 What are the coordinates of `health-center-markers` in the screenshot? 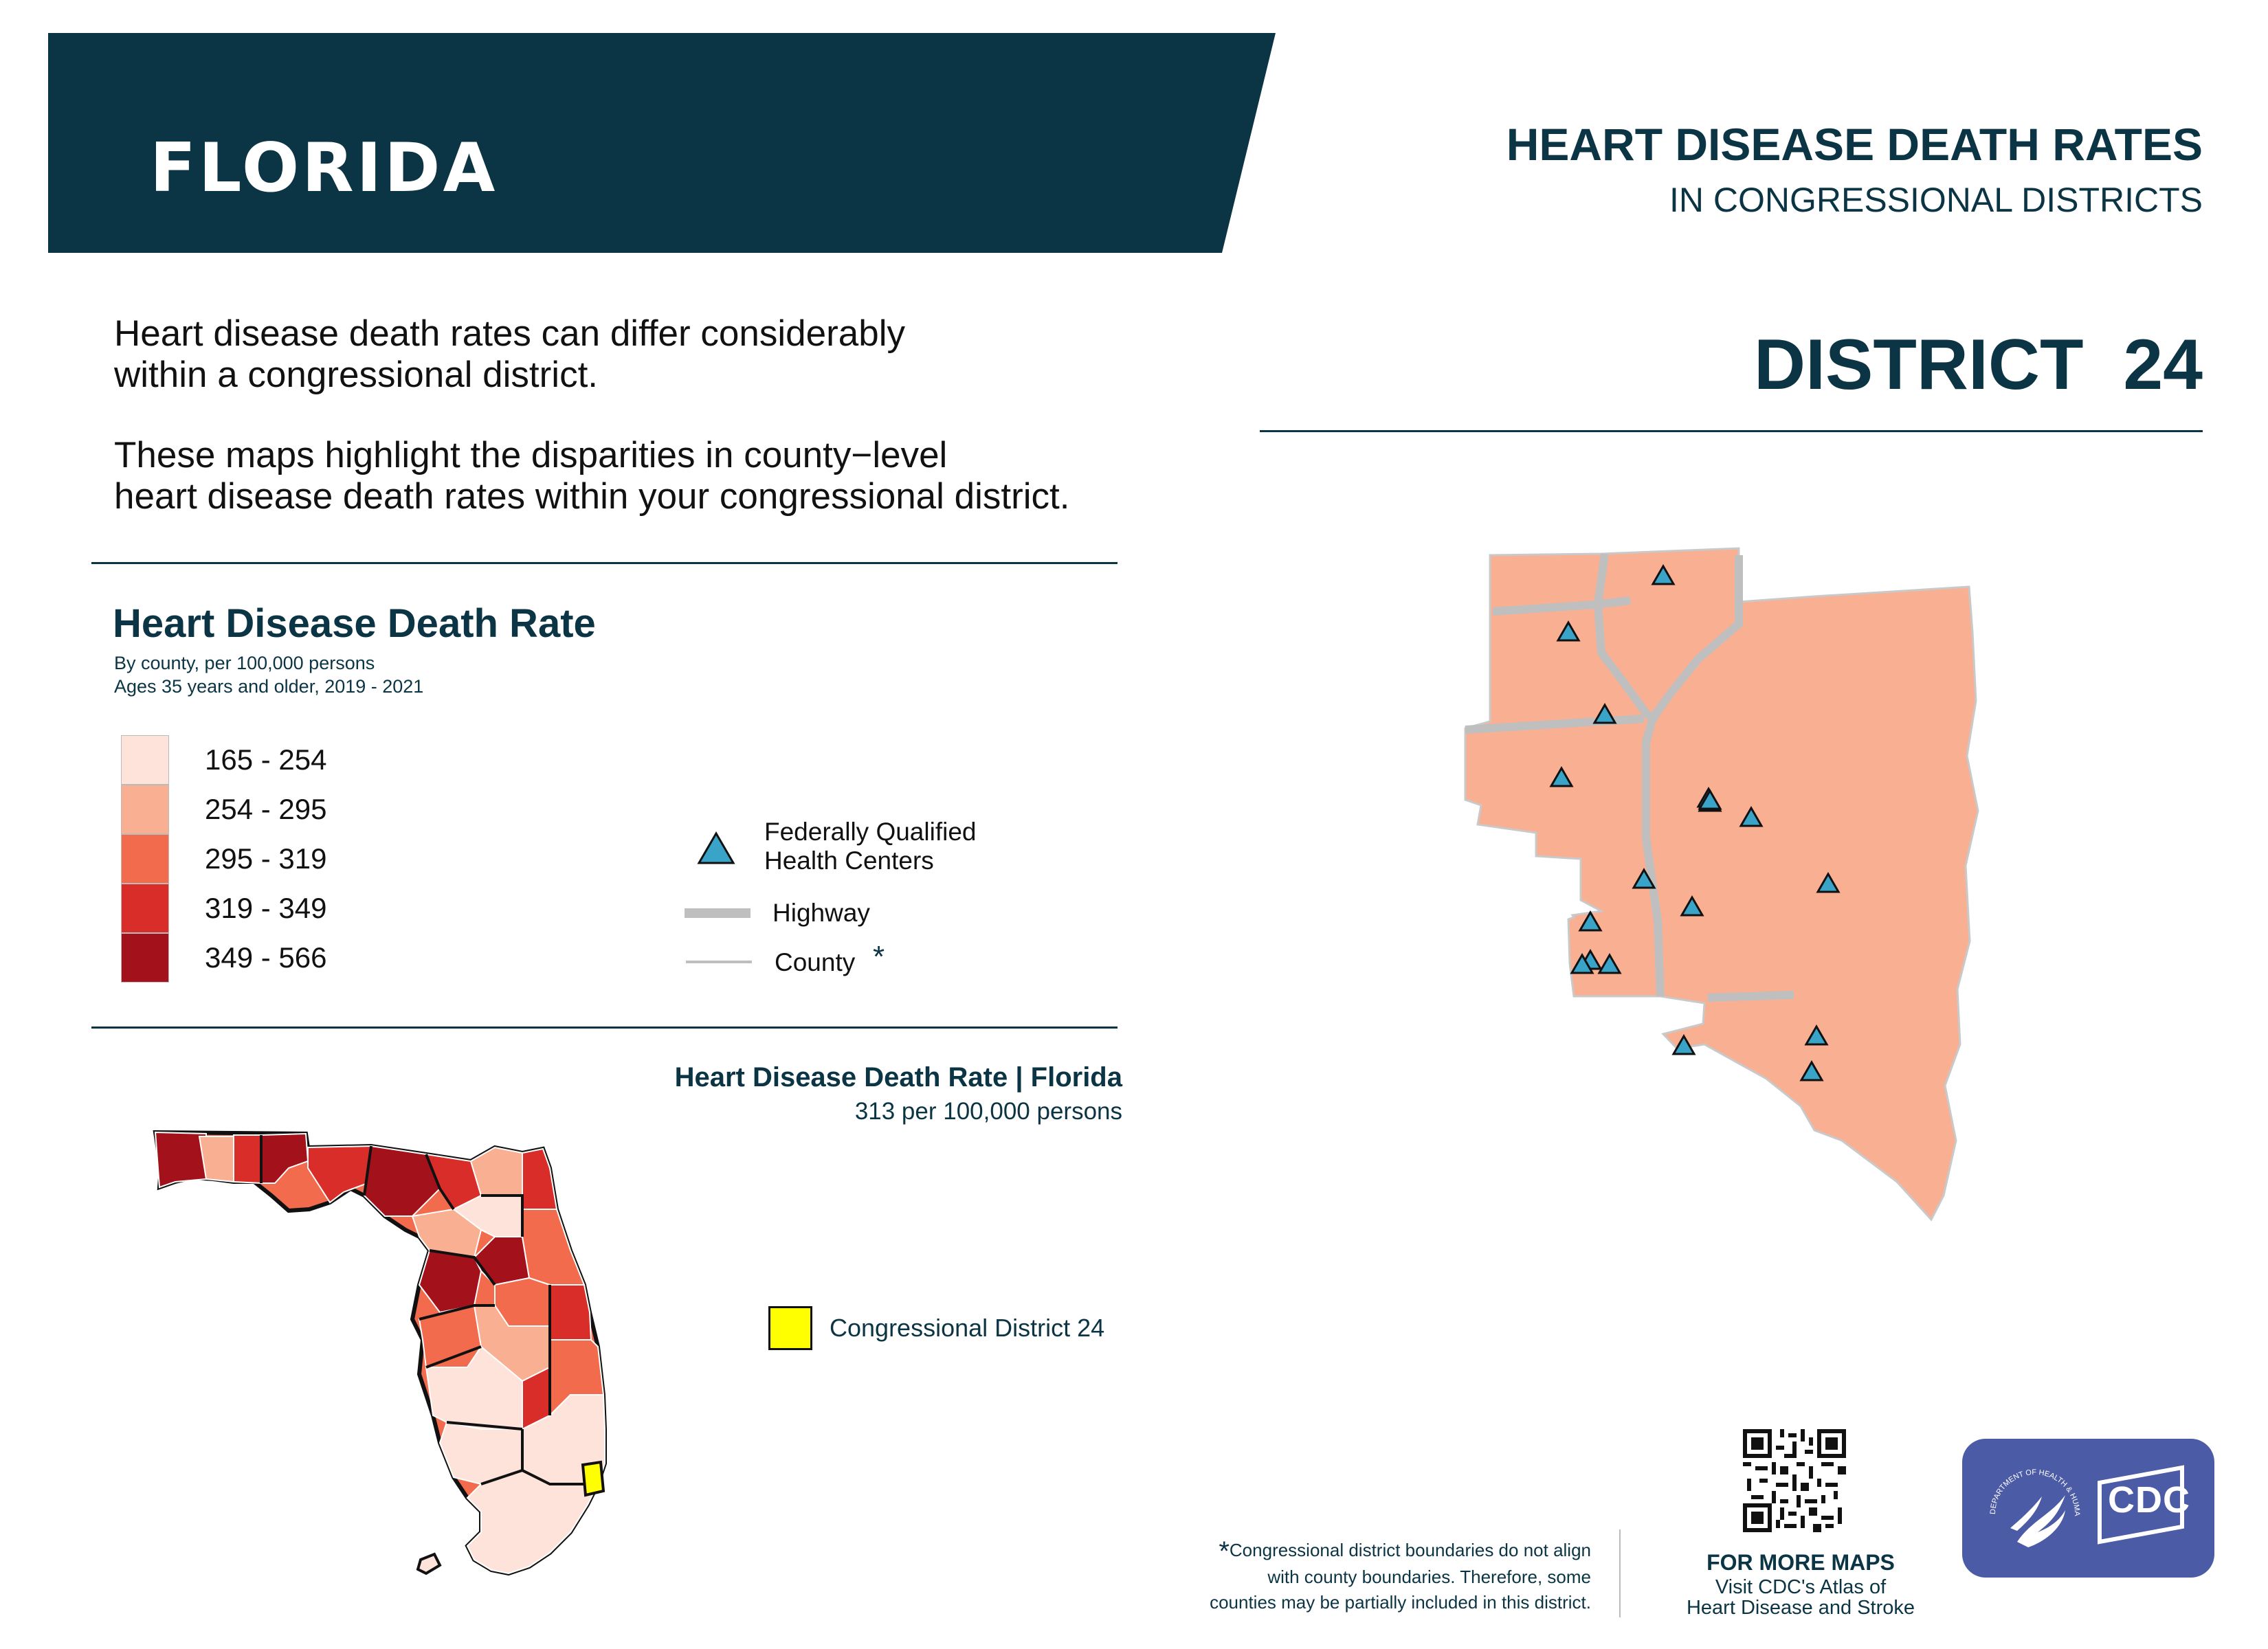 It's located at (1695, 822).